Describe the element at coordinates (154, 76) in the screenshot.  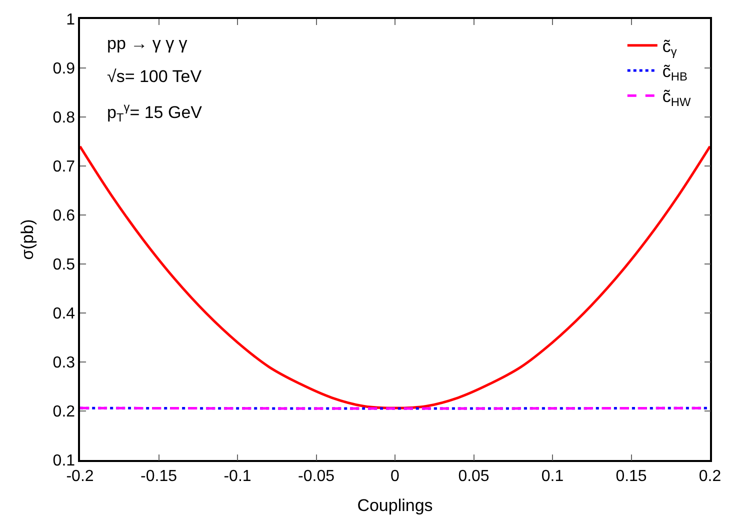
I see `annotation: √s= 100 TeV` at that location.